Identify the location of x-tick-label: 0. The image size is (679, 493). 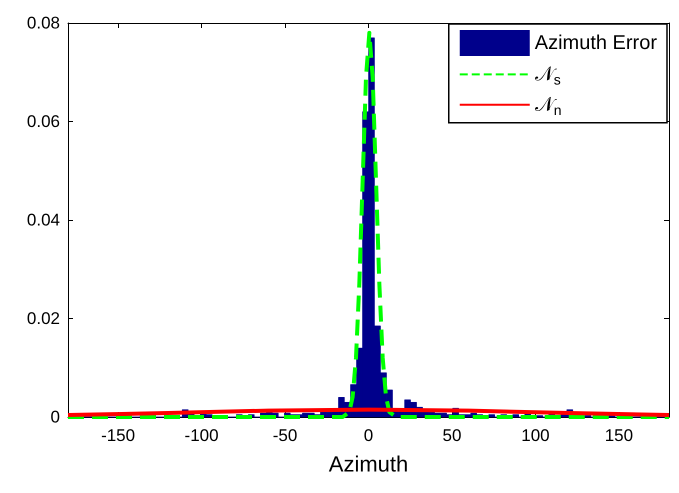
(369, 435).